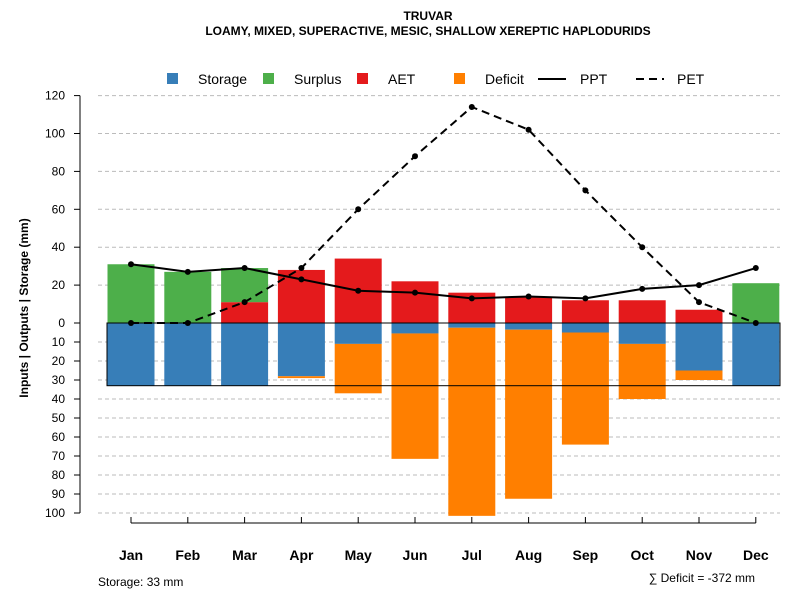 This screenshot has width=800, height=605. I want to click on ppt-line, so click(443, 281).